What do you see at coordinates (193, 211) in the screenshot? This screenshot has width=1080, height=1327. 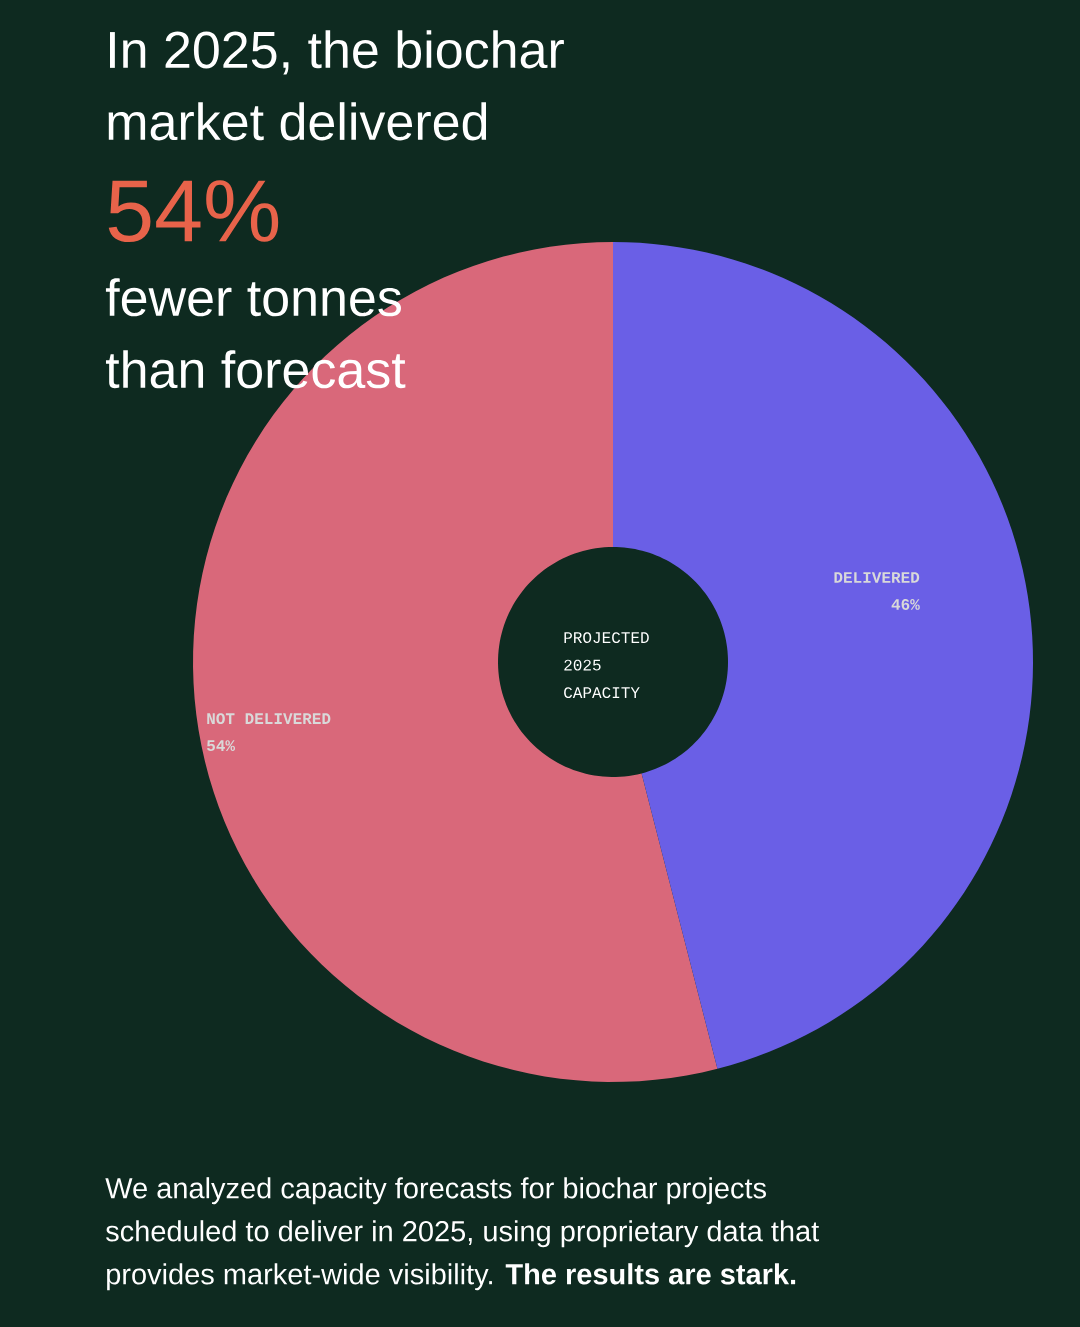 I see `text: 54%` at bounding box center [193, 211].